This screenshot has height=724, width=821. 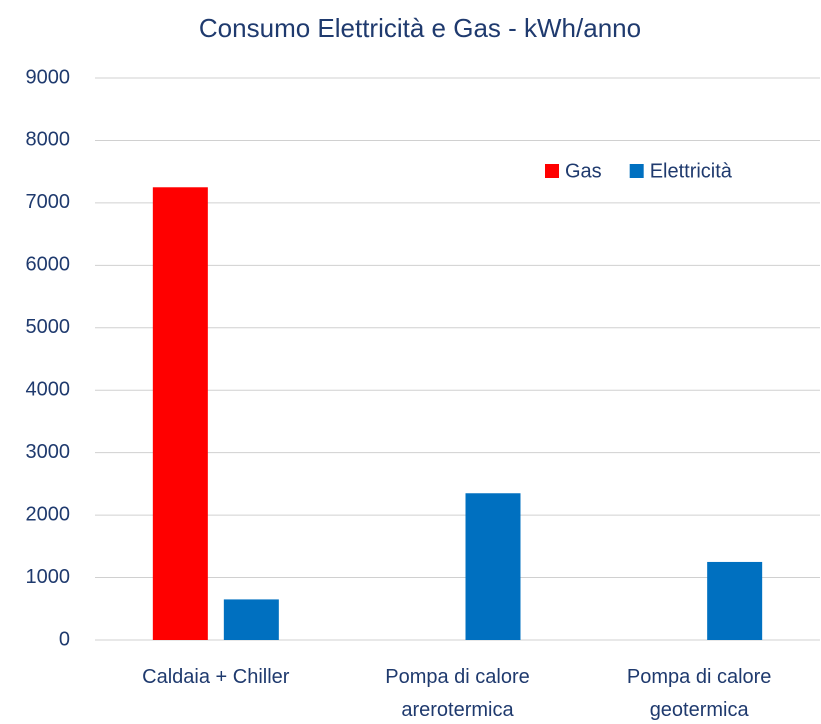 I want to click on x-tick-label: Pompa di calore arerotermica, so click(x=457, y=693).